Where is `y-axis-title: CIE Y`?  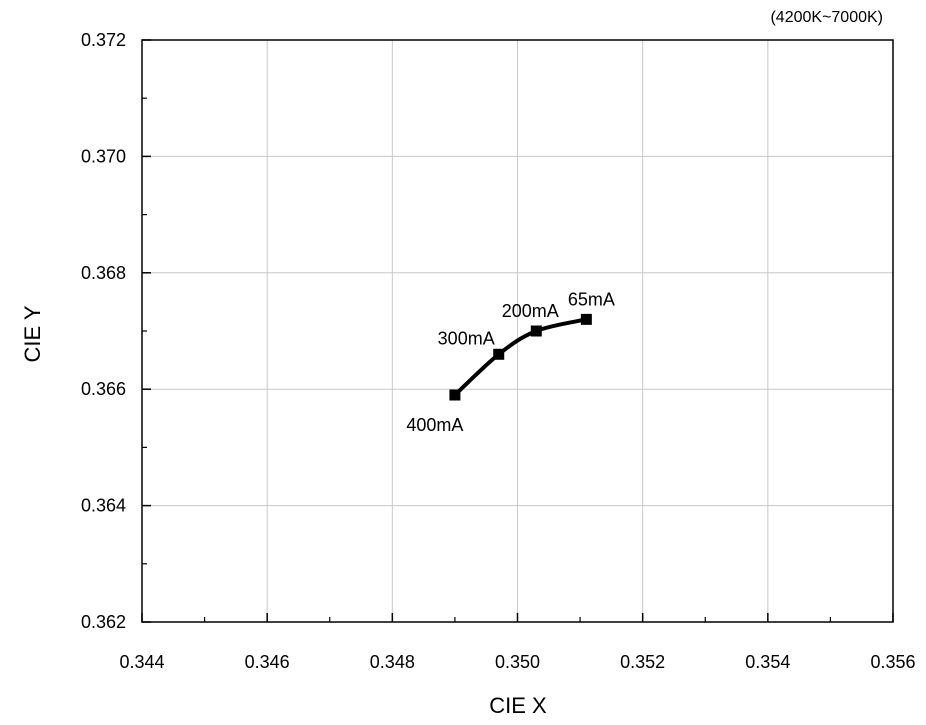 y-axis-title: CIE Y is located at coordinates (32, 333).